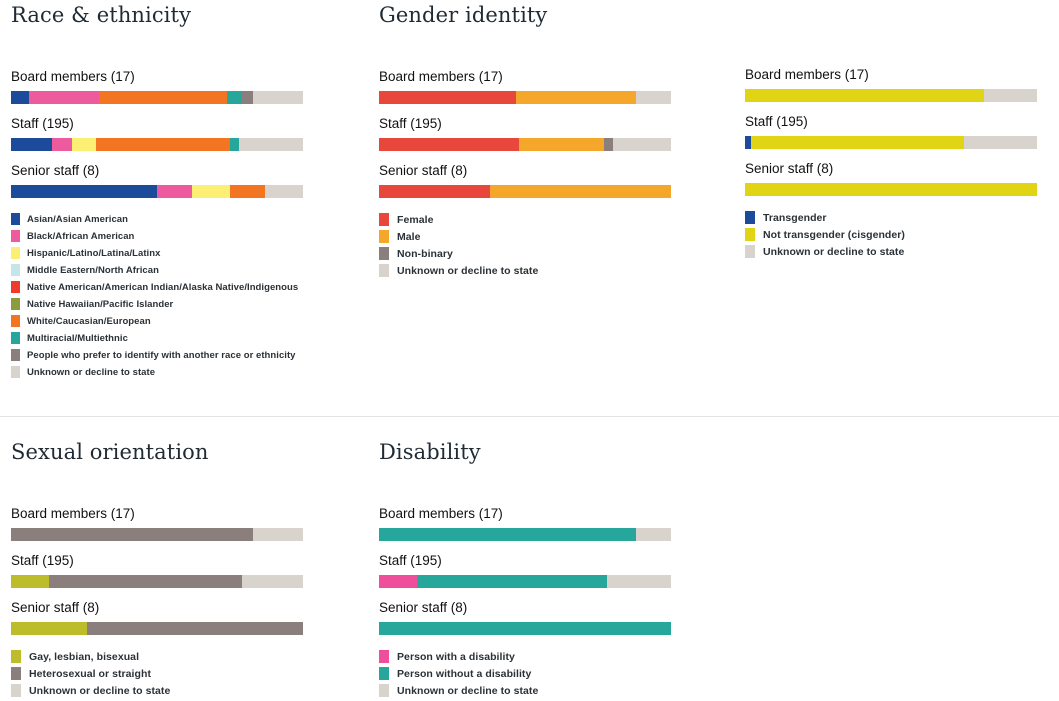 The image size is (1059, 701). I want to click on legend-item-label: Unknown or decline to state, so click(468, 271).